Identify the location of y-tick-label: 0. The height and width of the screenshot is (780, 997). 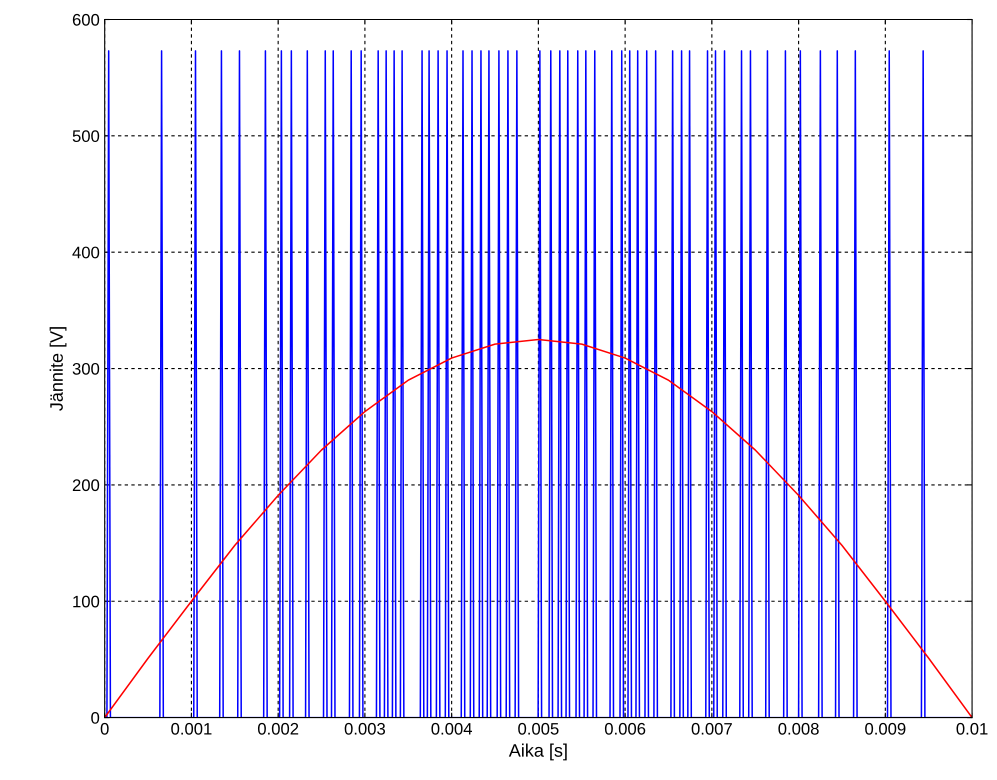
(95, 718).